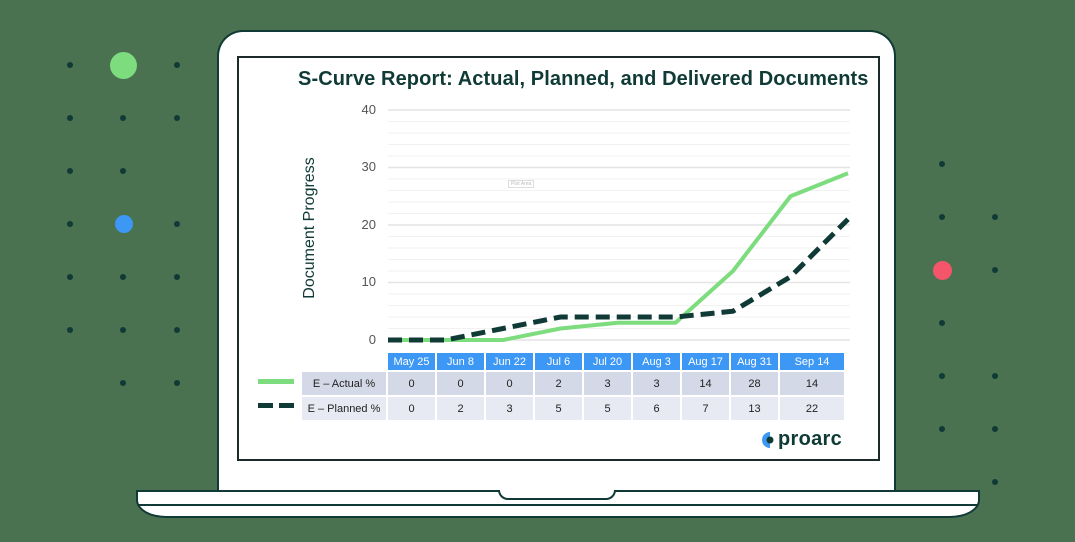 The width and height of the screenshot is (1075, 542). What do you see at coordinates (607, 361) in the screenshot?
I see `column-header: Jul 20` at bounding box center [607, 361].